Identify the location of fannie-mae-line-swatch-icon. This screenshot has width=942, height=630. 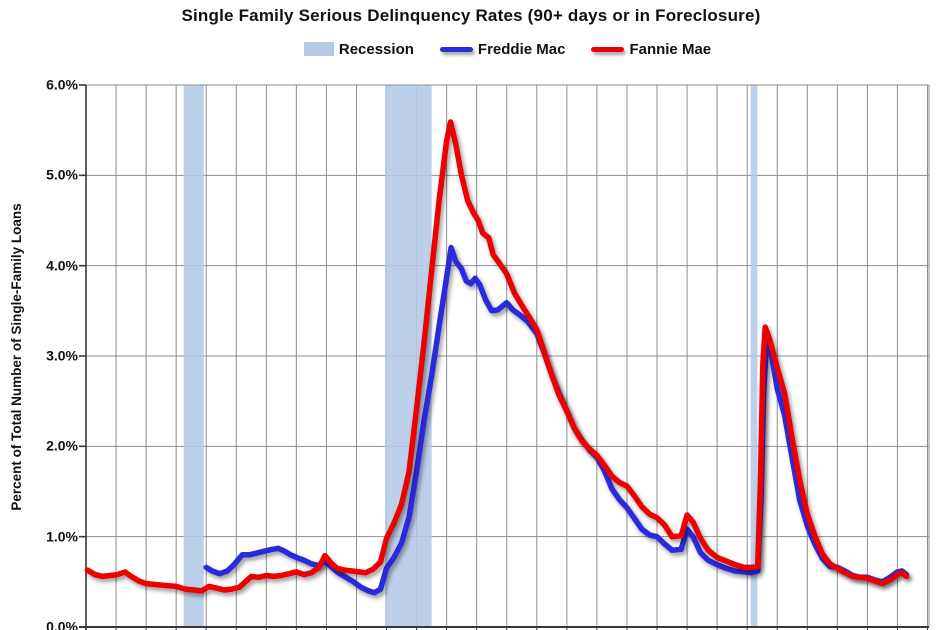
(608, 49).